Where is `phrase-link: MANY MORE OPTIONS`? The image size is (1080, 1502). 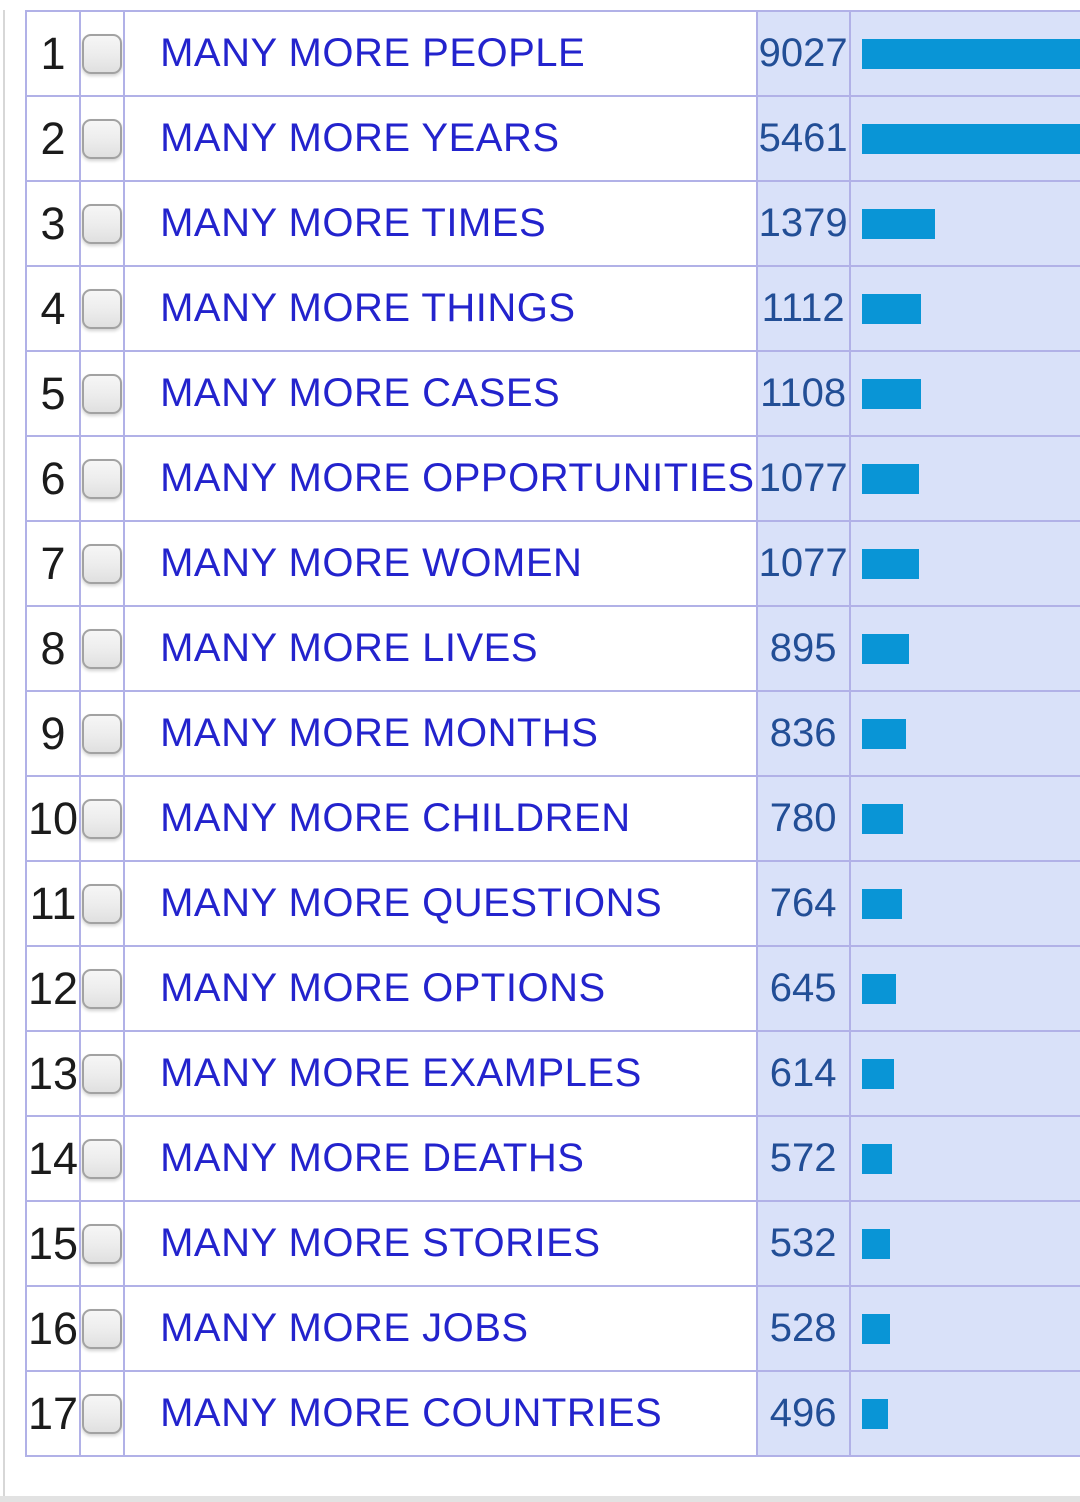 phrase-link: MANY MORE OPTIONS is located at coordinates (383, 988).